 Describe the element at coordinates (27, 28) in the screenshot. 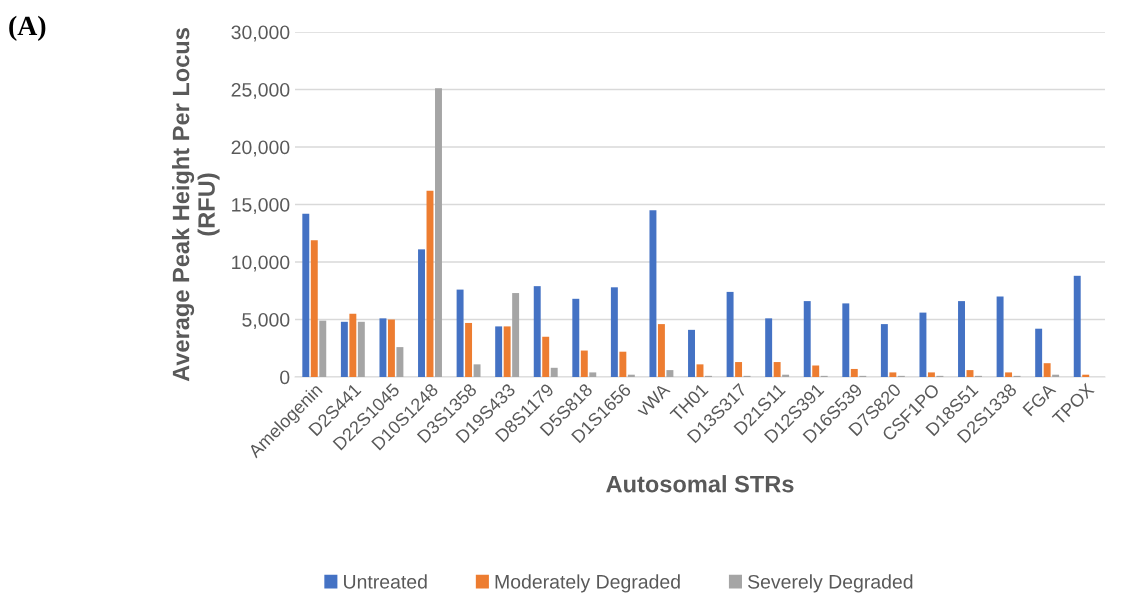

I see `text: (A)` at that location.